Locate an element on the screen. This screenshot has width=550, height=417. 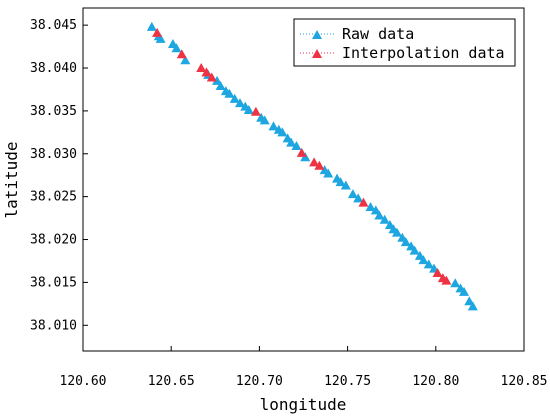
y-tick-label: 38.045 is located at coordinates (53, 25).